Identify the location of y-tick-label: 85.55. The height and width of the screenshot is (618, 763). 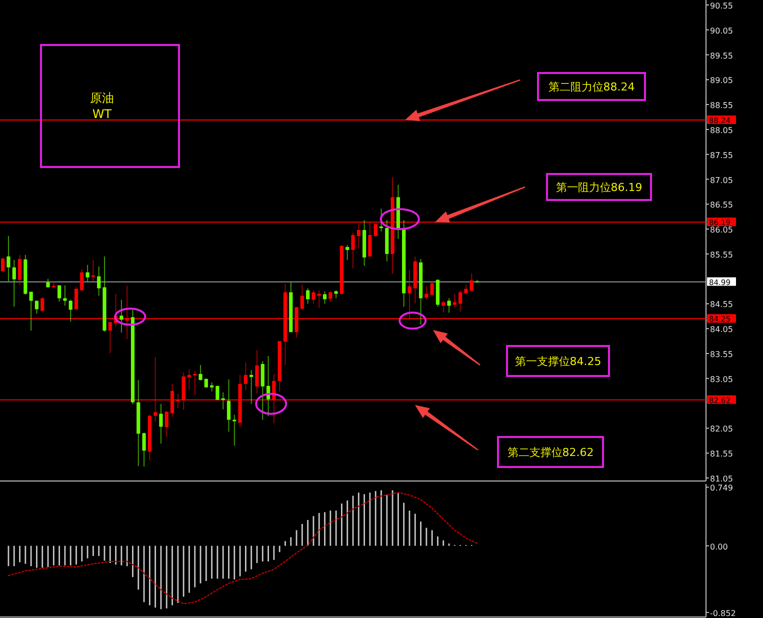
(721, 255).